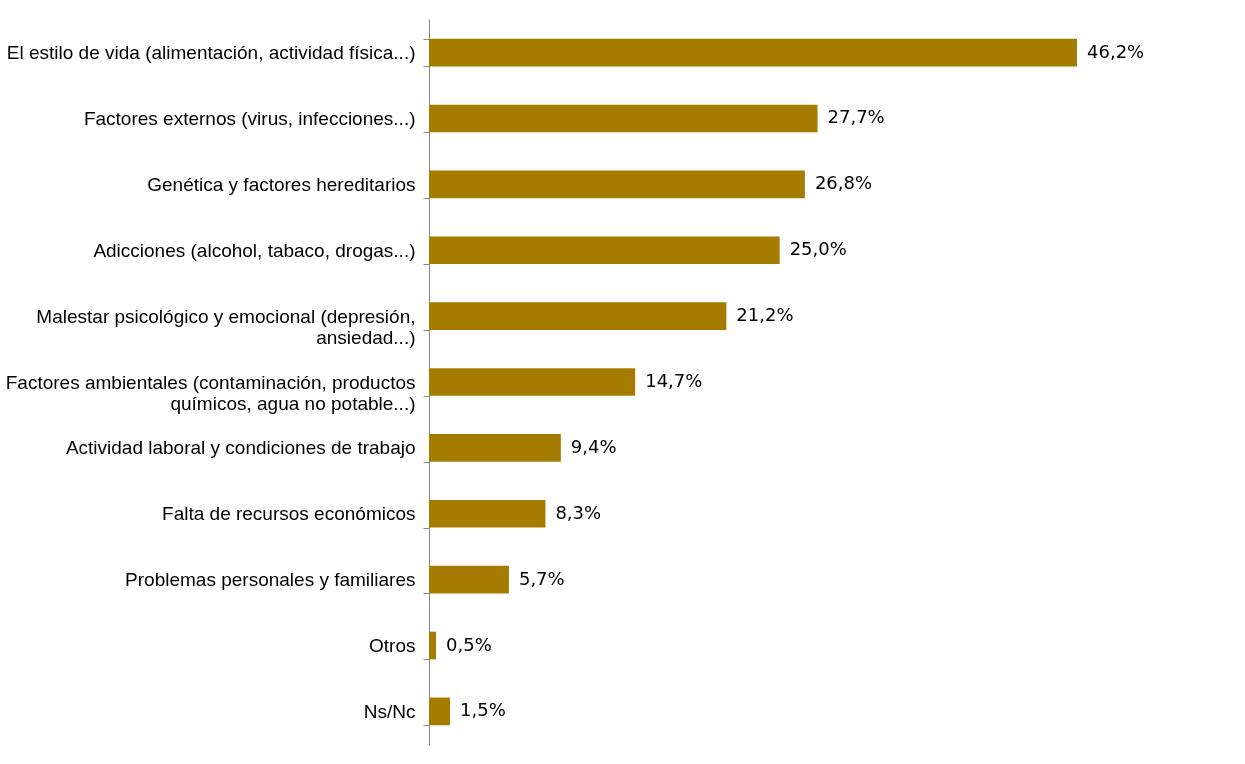  Describe the element at coordinates (249, 118) in the screenshot. I see `y-tick-label: Factores externos (virus, infecciones...)` at that location.